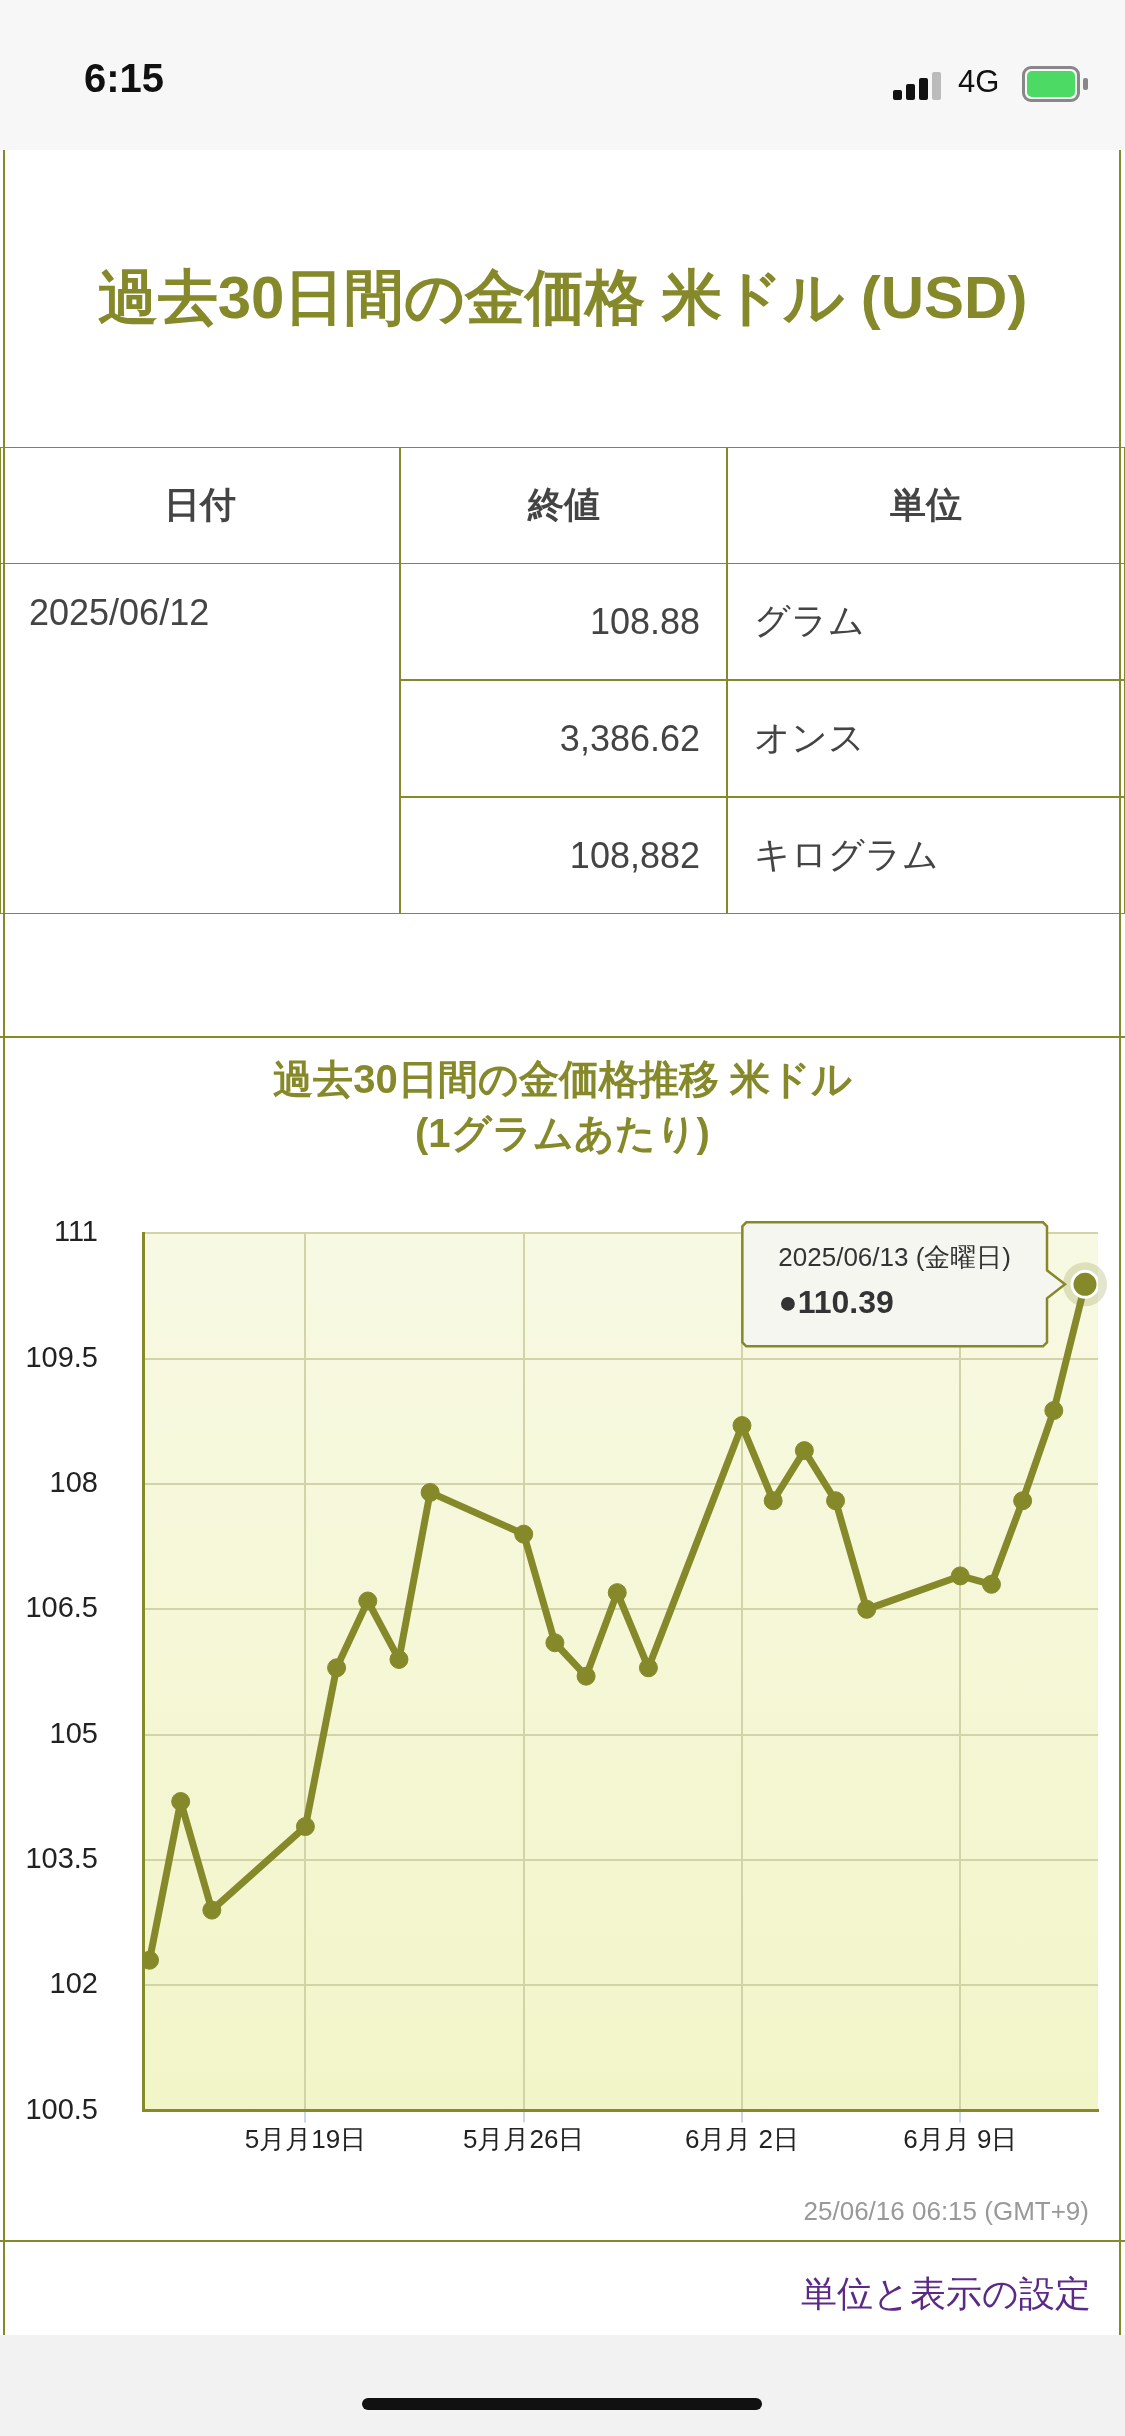 The width and height of the screenshot is (1125, 2436). Describe the element at coordinates (200, 738) in the screenshot. I see `text: 2025/06/12` at that location.